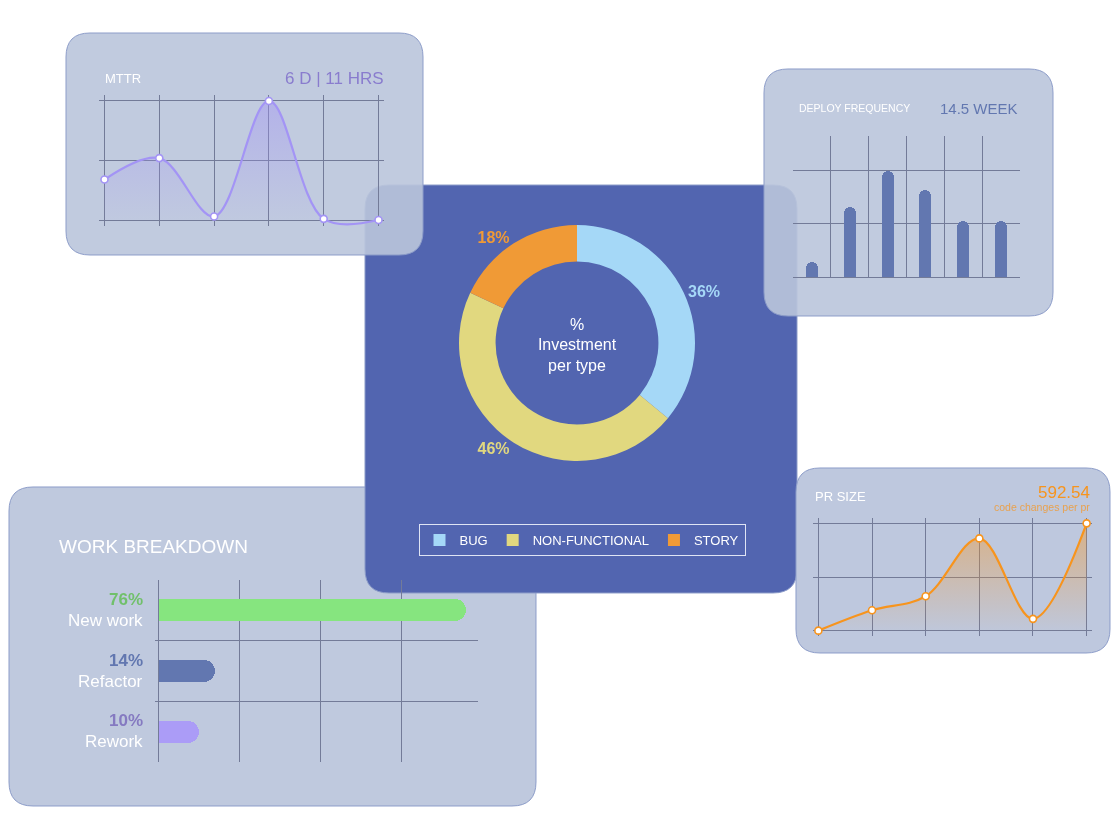 The height and width of the screenshot is (840, 1120). What do you see at coordinates (704, 291) in the screenshot?
I see `data-label: 36%` at bounding box center [704, 291].